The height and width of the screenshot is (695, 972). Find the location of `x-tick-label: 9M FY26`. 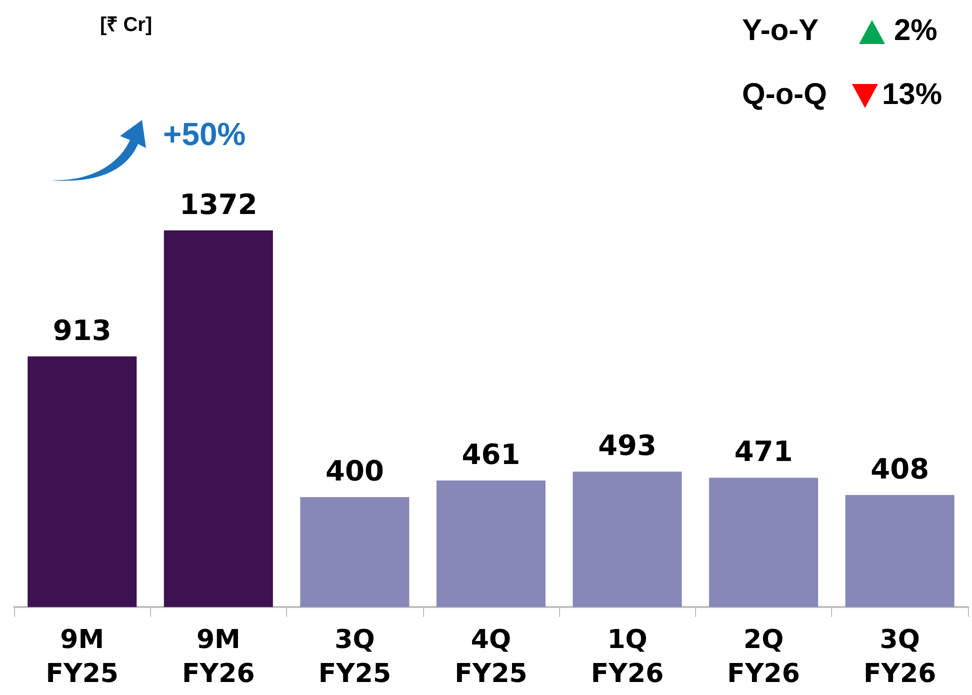

x-tick-label: 9M FY26 is located at coordinates (218, 657).